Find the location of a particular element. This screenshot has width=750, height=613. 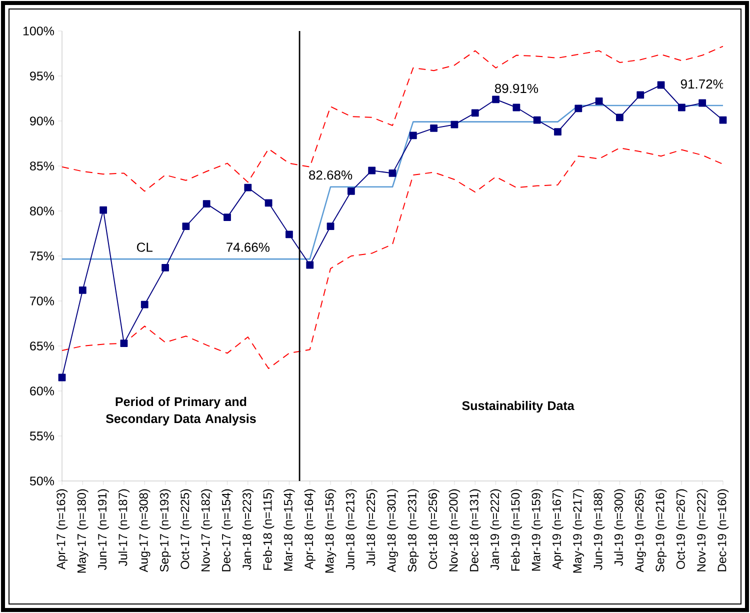

x-tick-label: Apr-17 (n=163) is located at coordinates (62, 529).